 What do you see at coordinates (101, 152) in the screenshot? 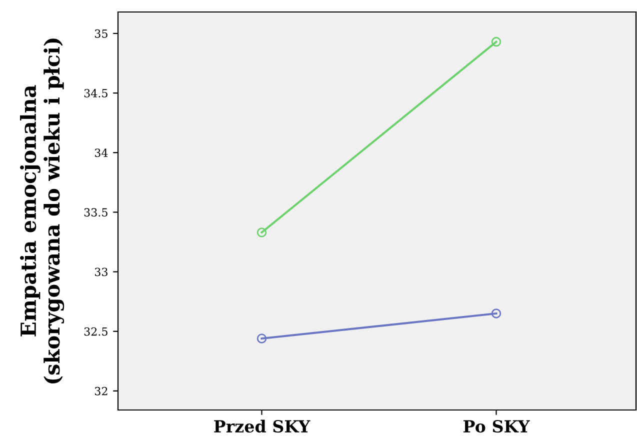
I see `y-tick-label: 34` at bounding box center [101, 152].